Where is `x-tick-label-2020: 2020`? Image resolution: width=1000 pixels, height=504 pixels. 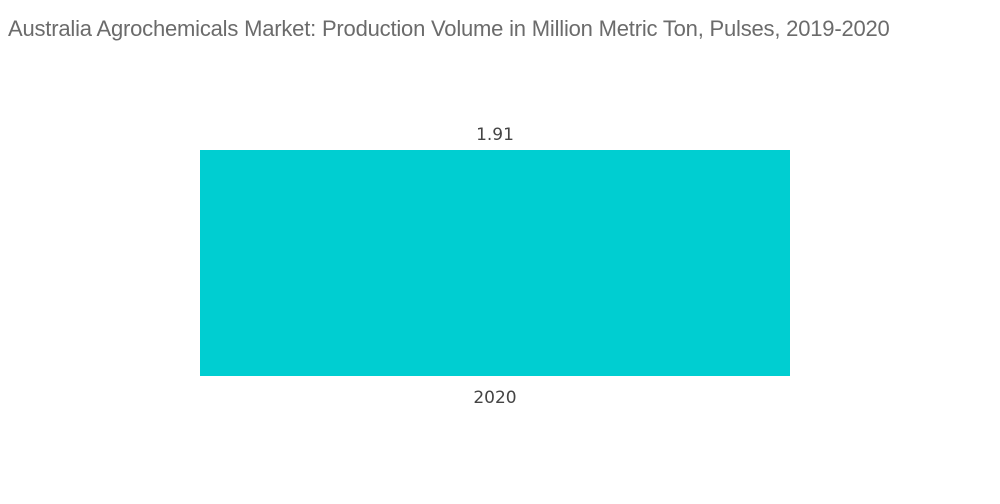 x-tick-label-2020: 2020 is located at coordinates (494, 398).